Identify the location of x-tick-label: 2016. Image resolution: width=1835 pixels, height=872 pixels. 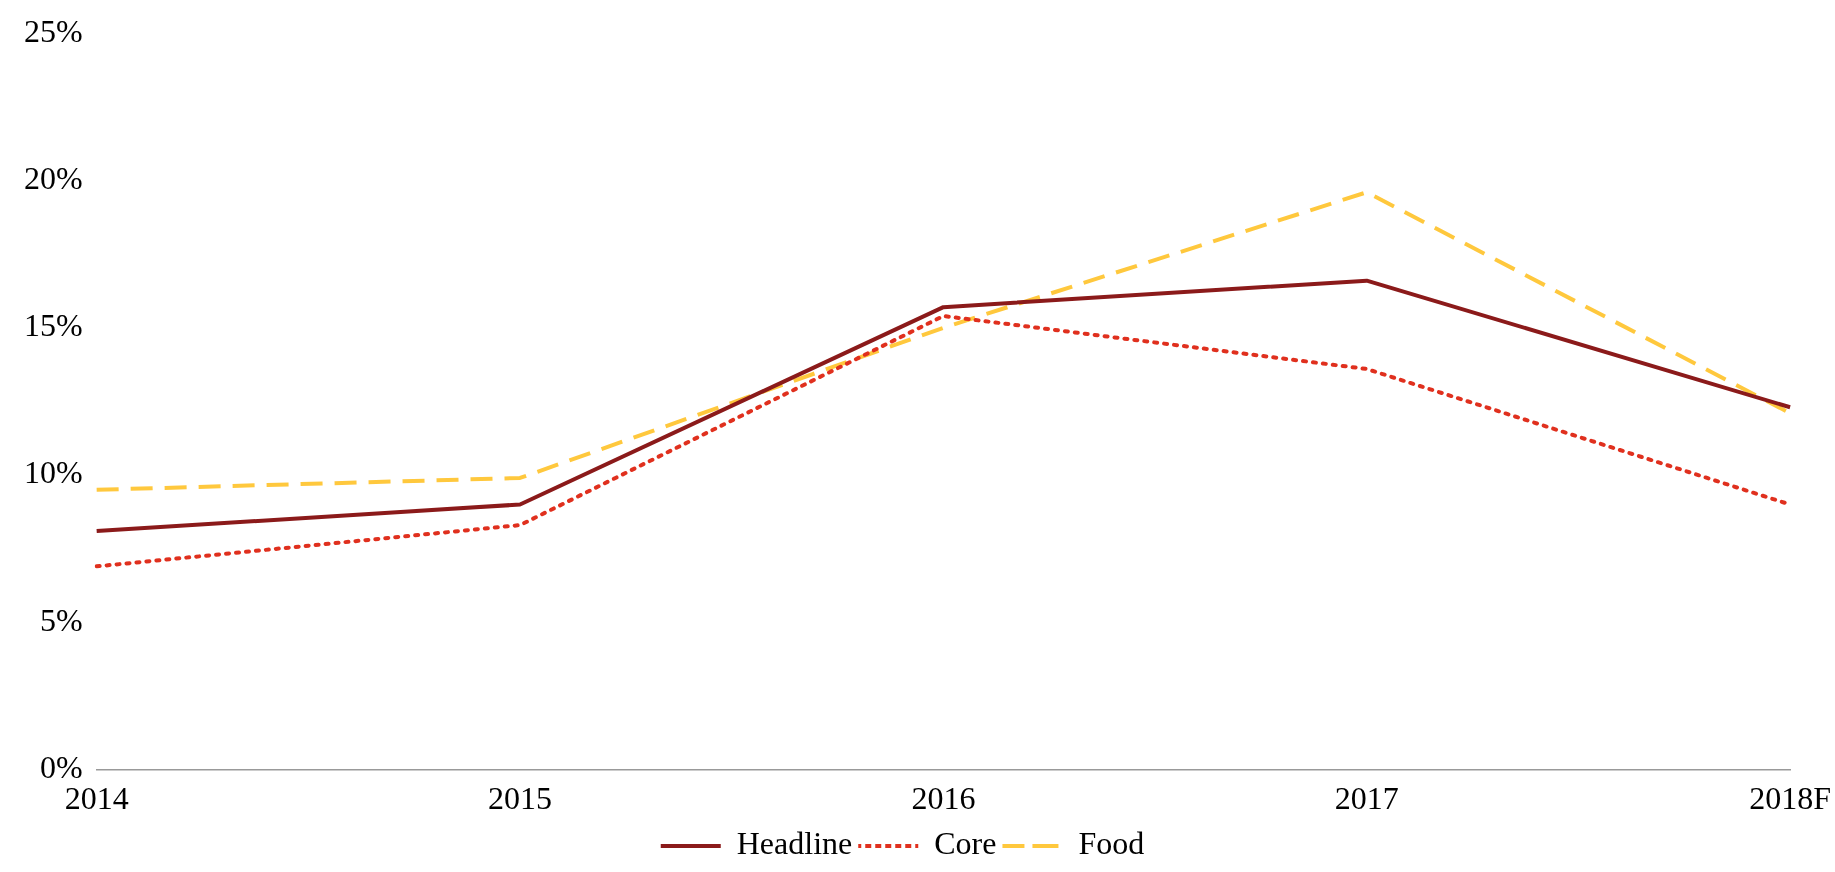
(943, 798).